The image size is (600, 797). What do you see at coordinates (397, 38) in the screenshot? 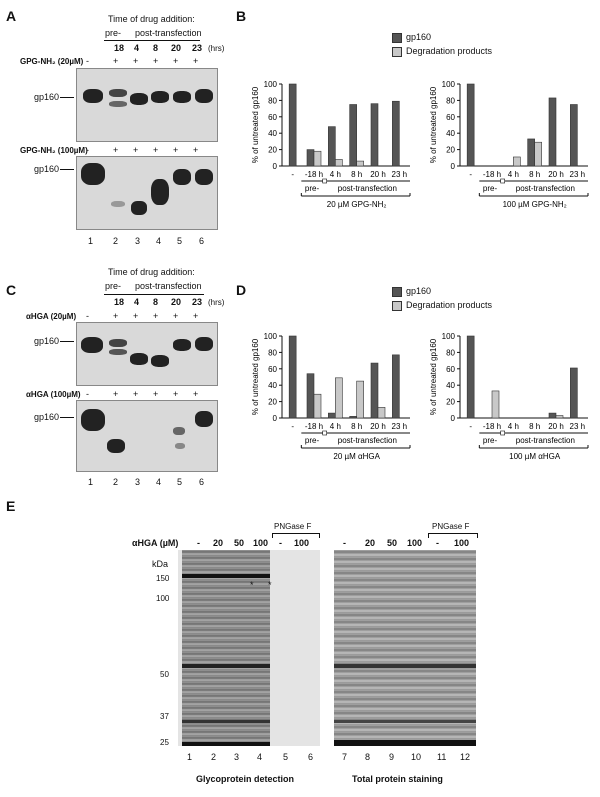
I see `legend-swatch-gp160` at bounding box center [397, 38].